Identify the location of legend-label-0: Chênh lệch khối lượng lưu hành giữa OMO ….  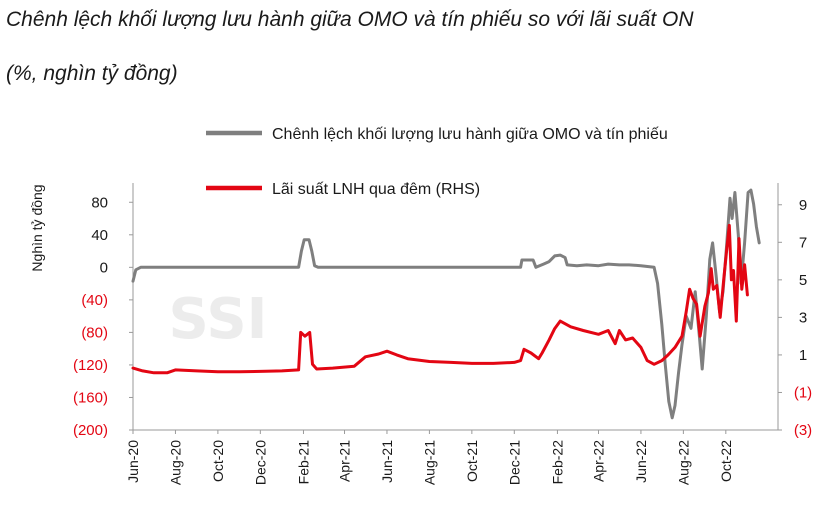
(470, 134).